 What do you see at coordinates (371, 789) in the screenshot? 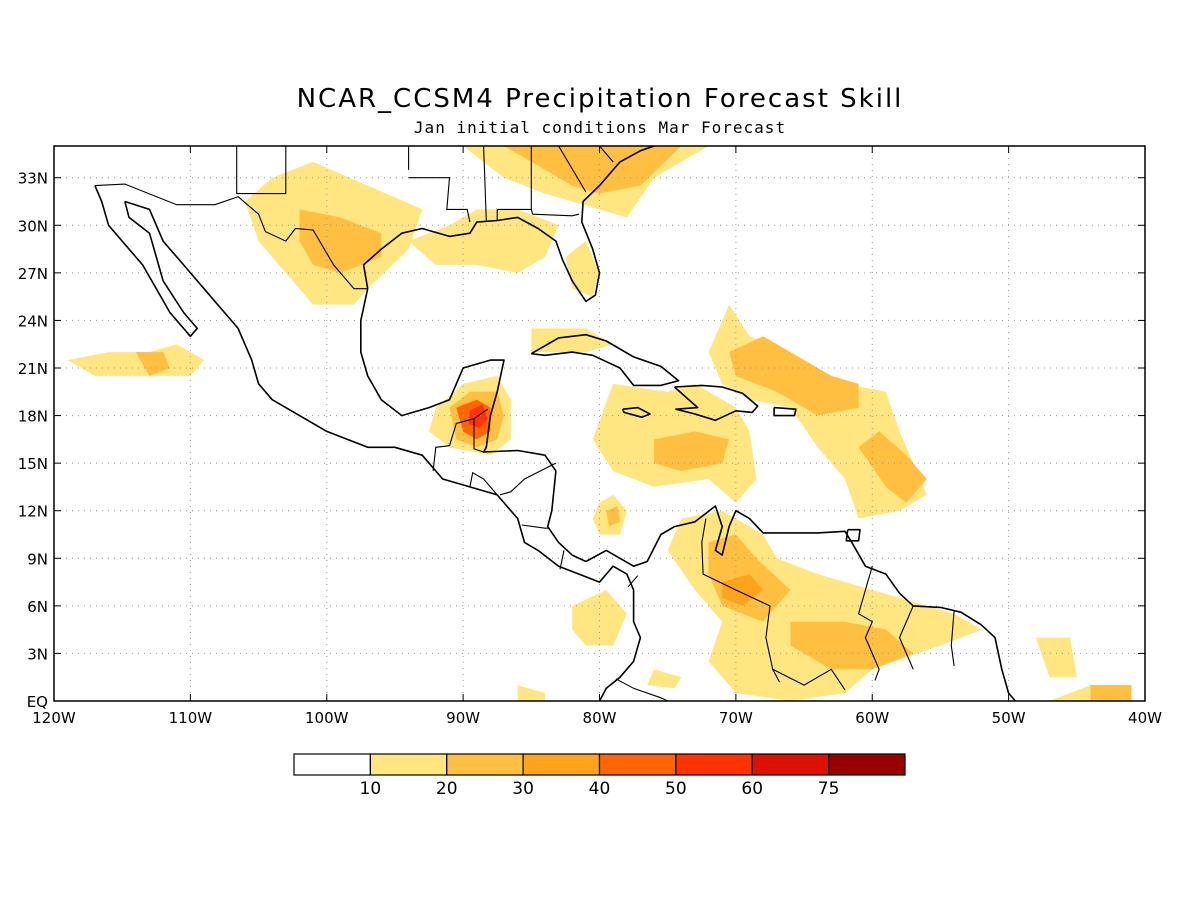
I see `colorbar-label: 10` at bounding box center [371, 789].